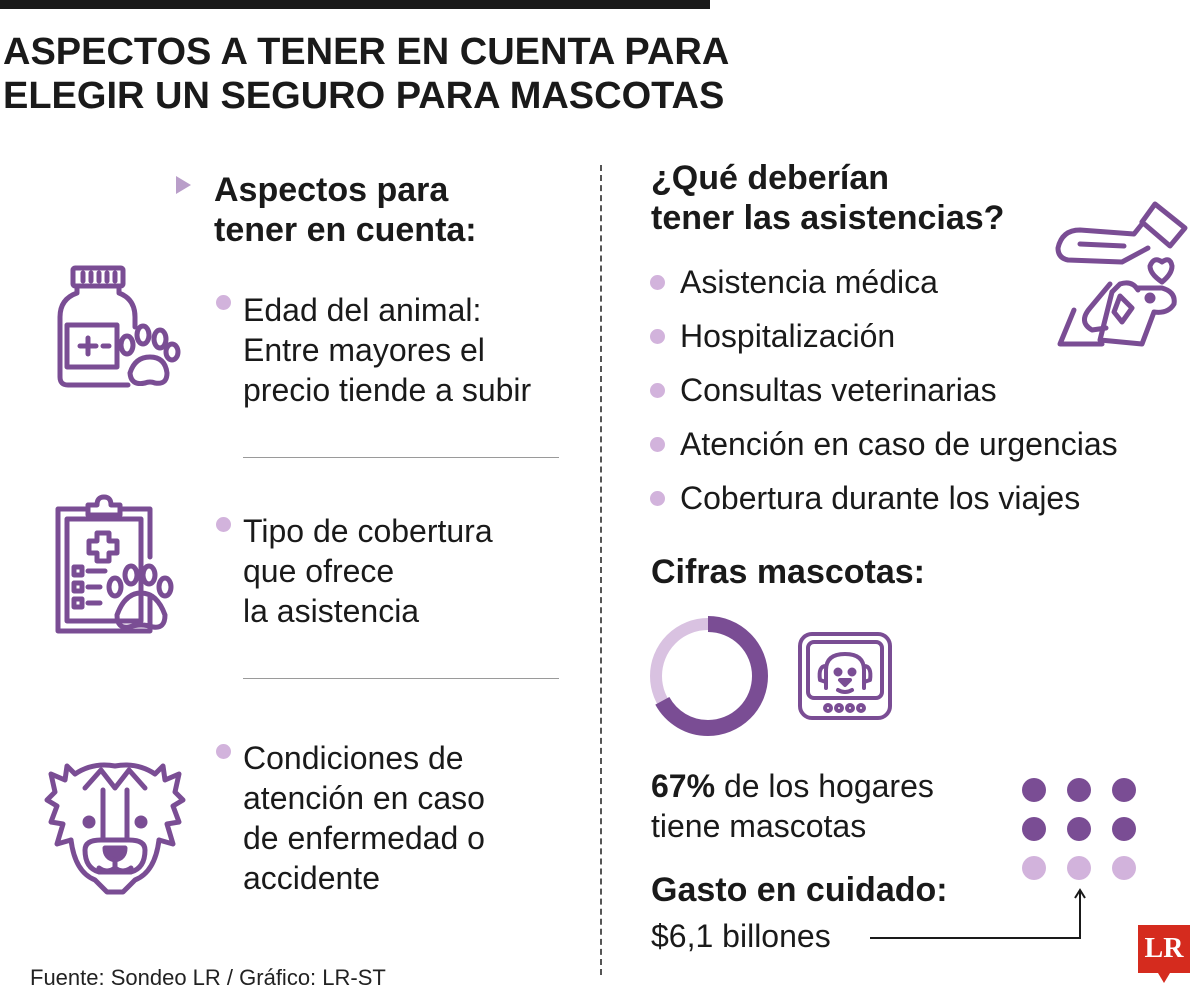 The height and width of the screenshot is (1001, 1200). Describe the element at coordinates (838, 390) in the screenshot. I see `assistance-label: Consultas veterinarias` at that location.